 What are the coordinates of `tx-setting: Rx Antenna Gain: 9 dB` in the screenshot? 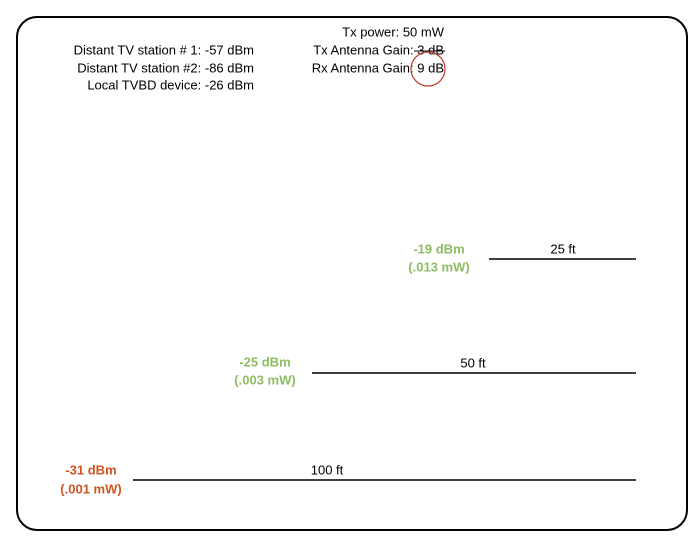 It's located at (378, 67).